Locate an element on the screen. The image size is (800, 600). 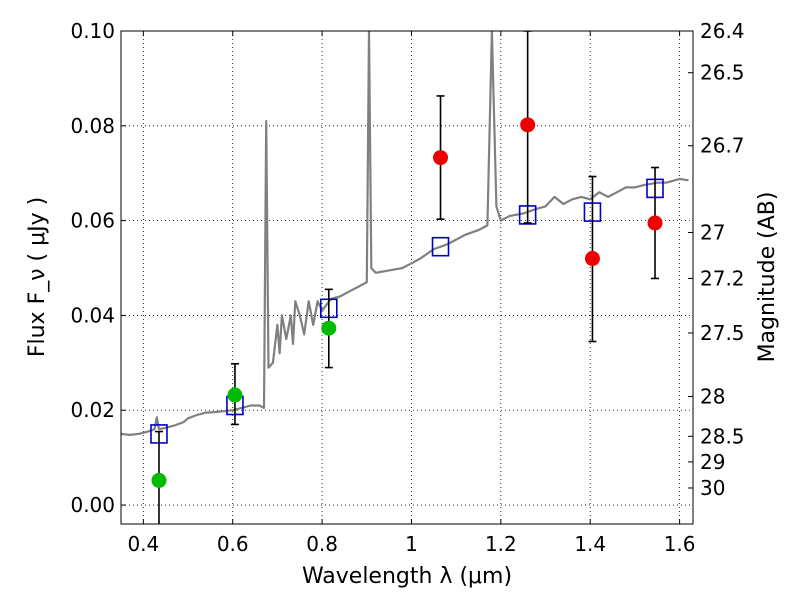
mag-tick-label: 27.2 is located at coordinates (722, 278).